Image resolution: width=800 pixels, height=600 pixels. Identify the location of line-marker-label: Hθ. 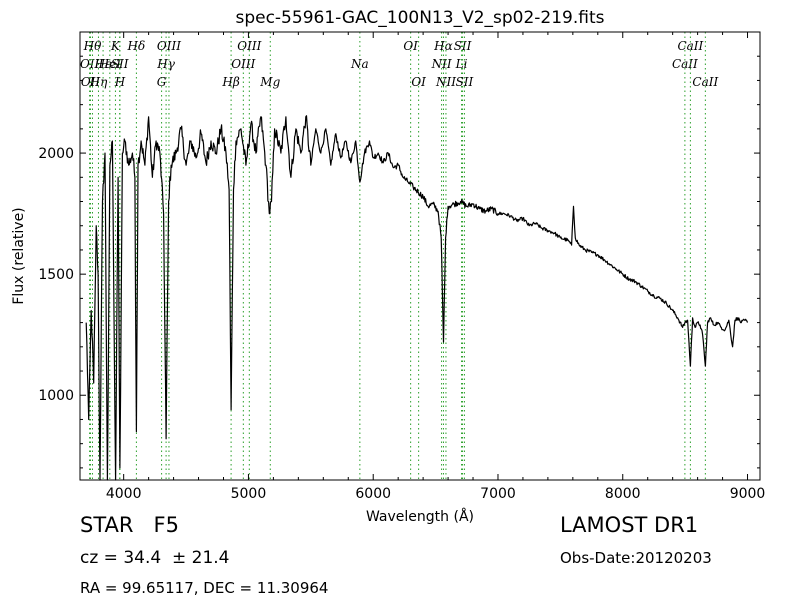
(92, 46).